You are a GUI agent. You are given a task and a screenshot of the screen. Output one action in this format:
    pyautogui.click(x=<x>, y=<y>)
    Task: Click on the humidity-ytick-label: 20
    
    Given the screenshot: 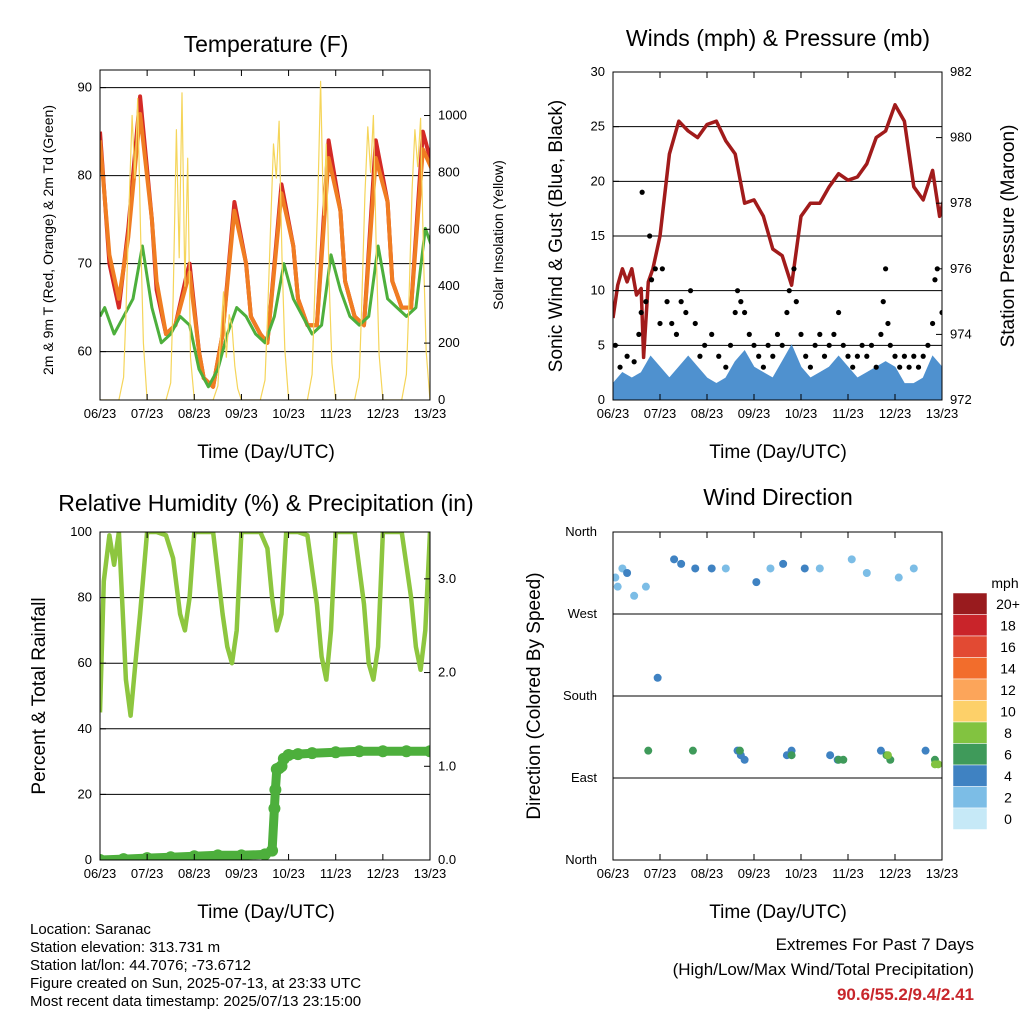 What is the action you would take?
    pyautogui.click(x=85, y=793)
    